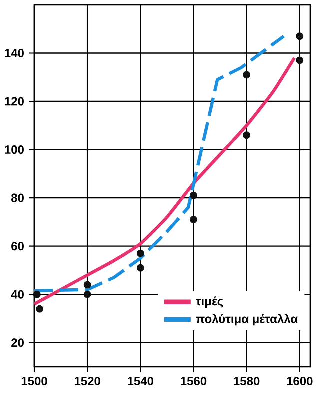 The width and height of the screenshot is (326, 400). What do you see at coordinates (247, 320) in the screenshot?
I see `legend-label: πολύτιμα μέταλλα` at bounding box center [247, 320].